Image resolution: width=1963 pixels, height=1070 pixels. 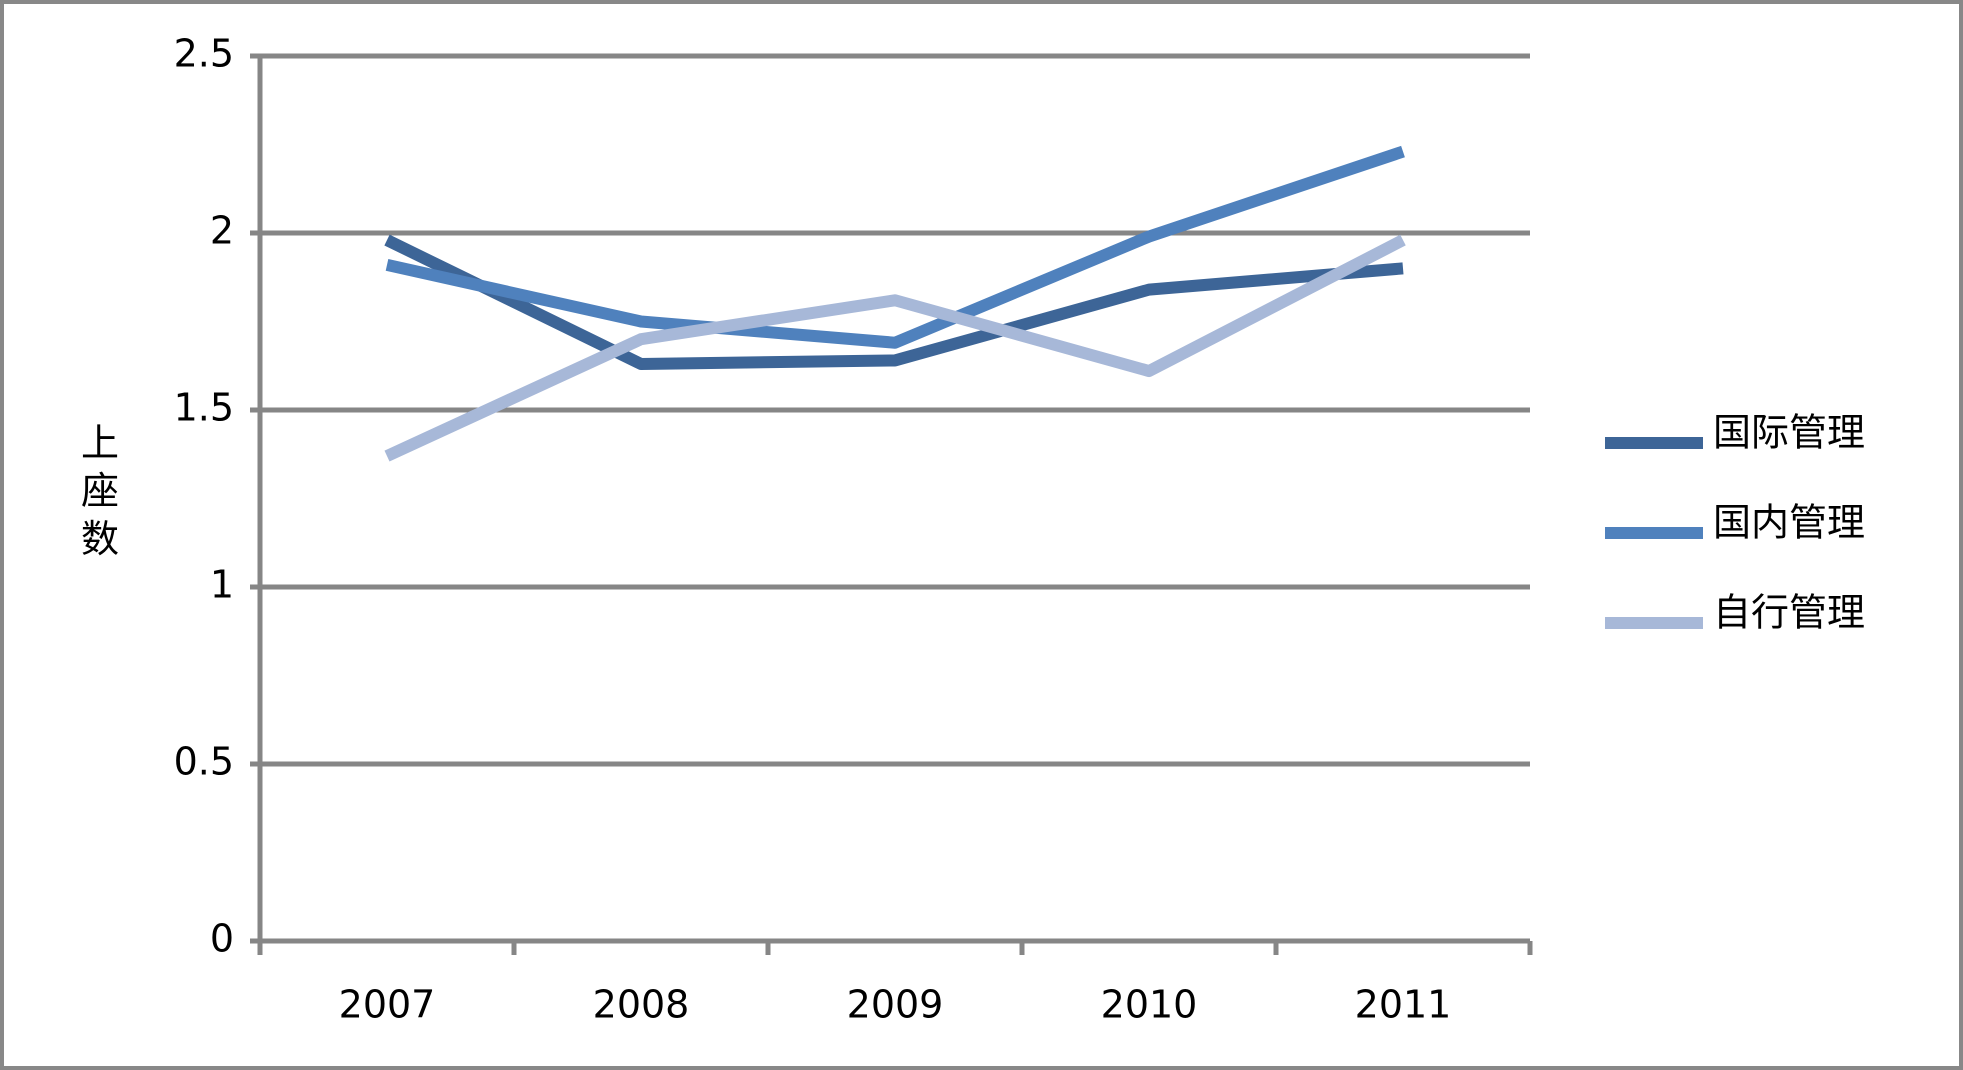 What do you see at coordinates (222, 231) in the screenshot?
I see `y-tick-label: 2` at bounding box center [222, 231].